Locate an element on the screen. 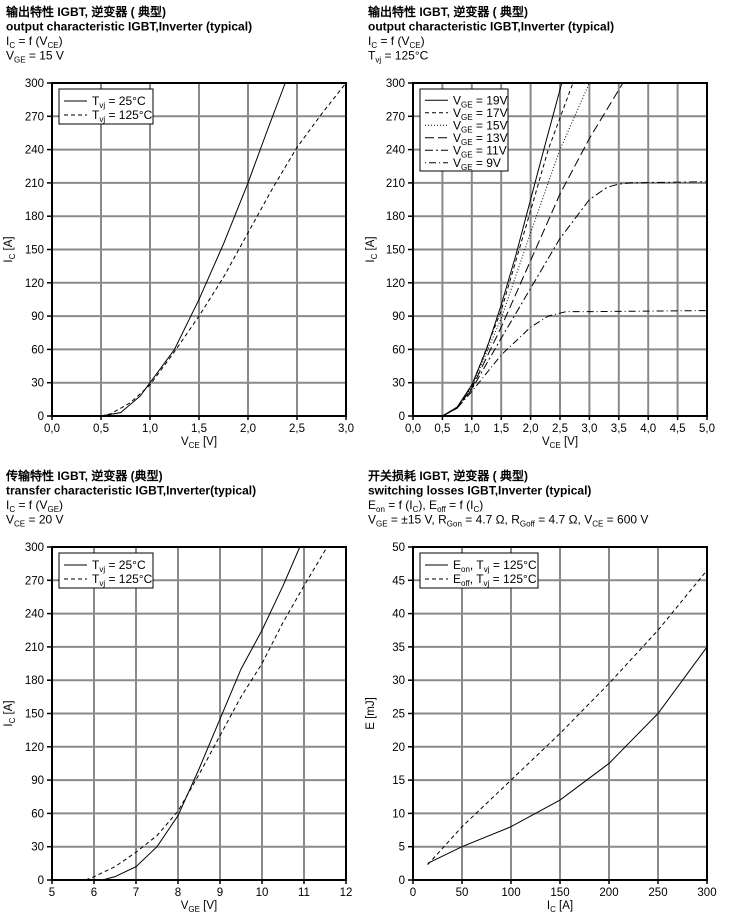 This screenshot has width=739, height=919. text-segment: = f (I is located at coordinates (460, 505).